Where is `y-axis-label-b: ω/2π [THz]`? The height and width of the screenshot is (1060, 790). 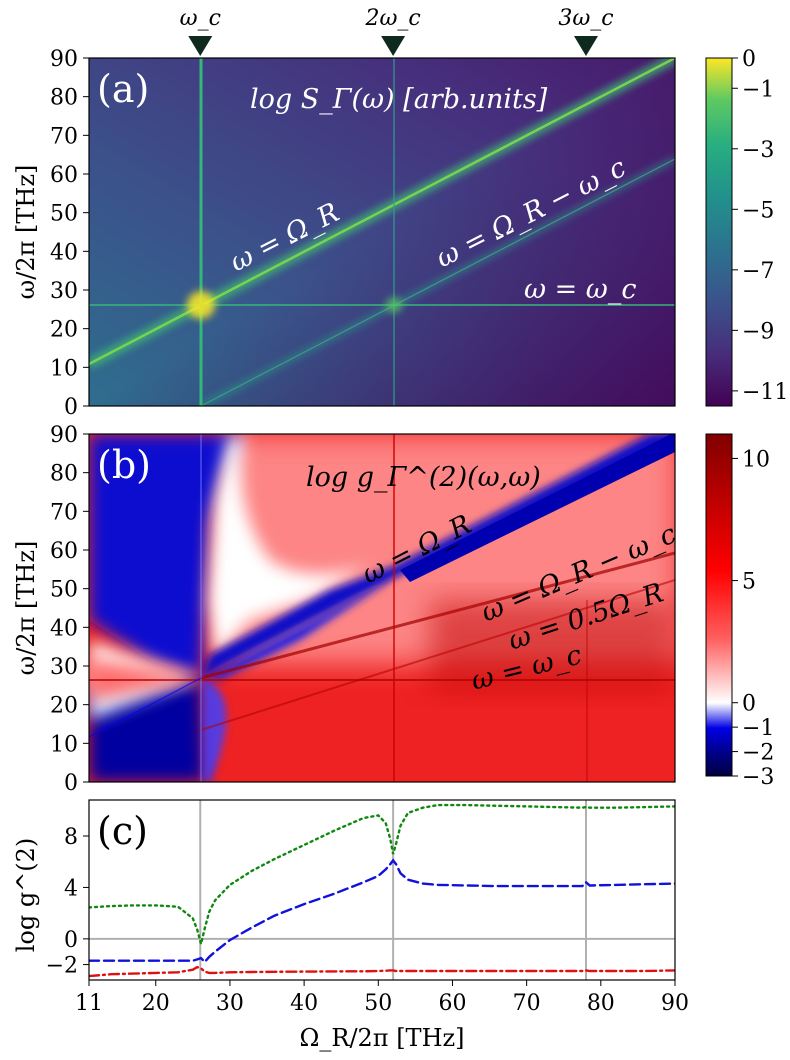
y-axis-label-b: ω/2π [THz] is located at coordinates (26, 608).